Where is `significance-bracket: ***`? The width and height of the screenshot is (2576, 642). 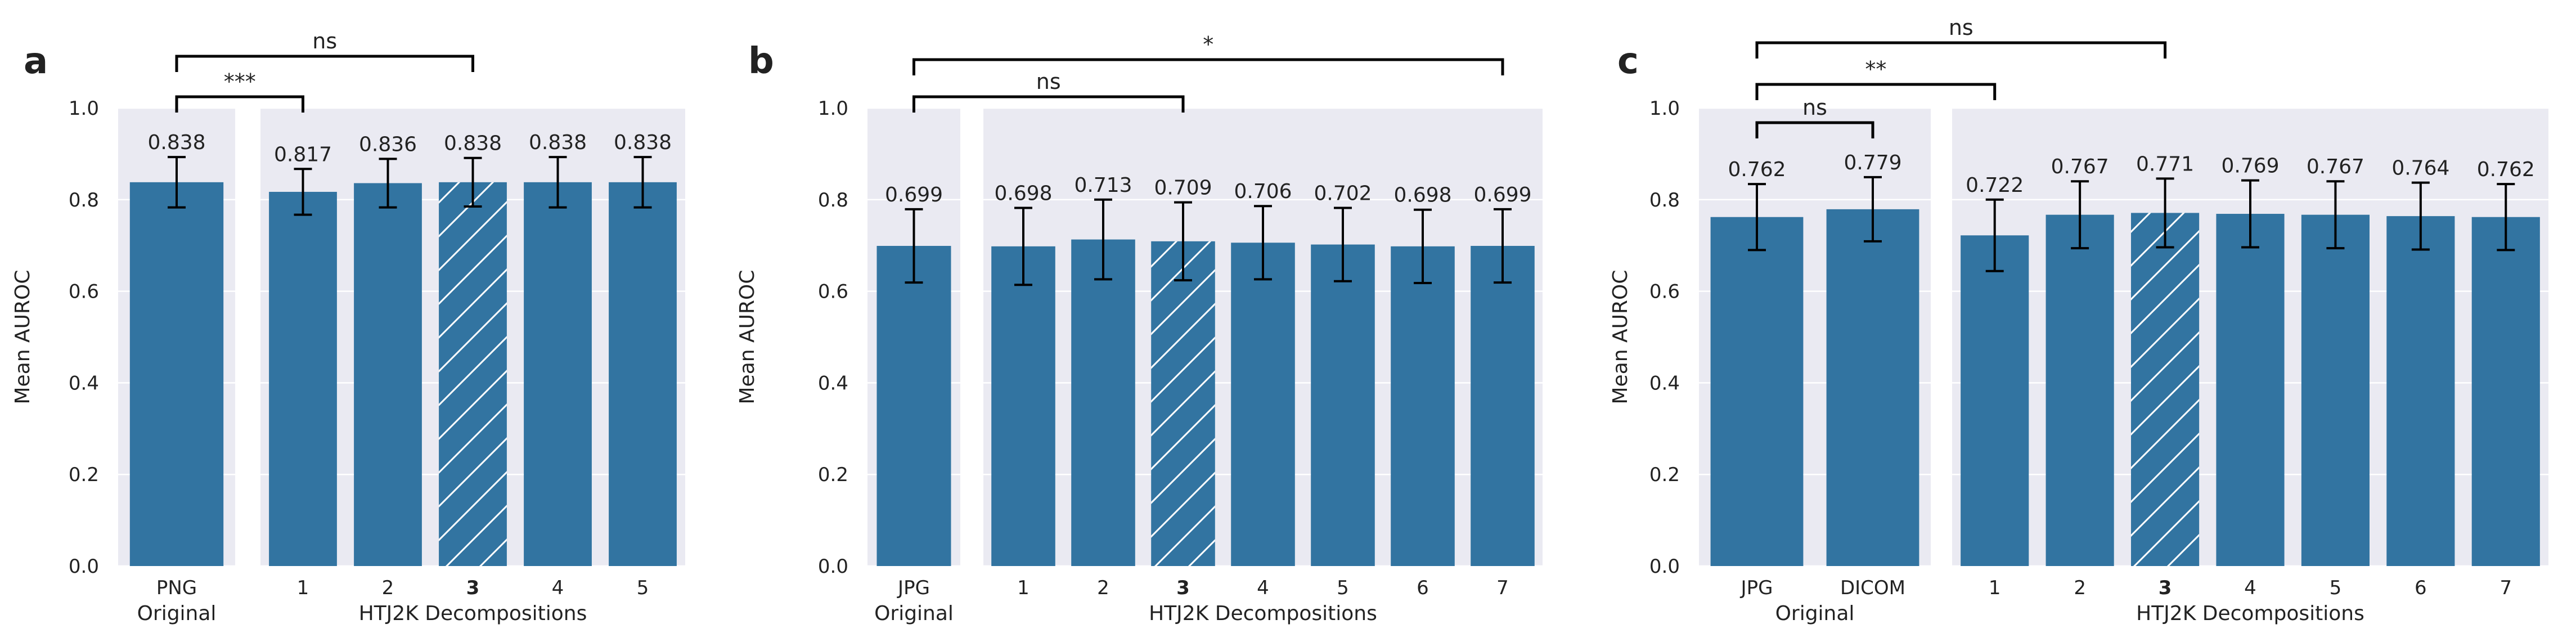 significance-bracket: *** is located at coordinates (239, 91).